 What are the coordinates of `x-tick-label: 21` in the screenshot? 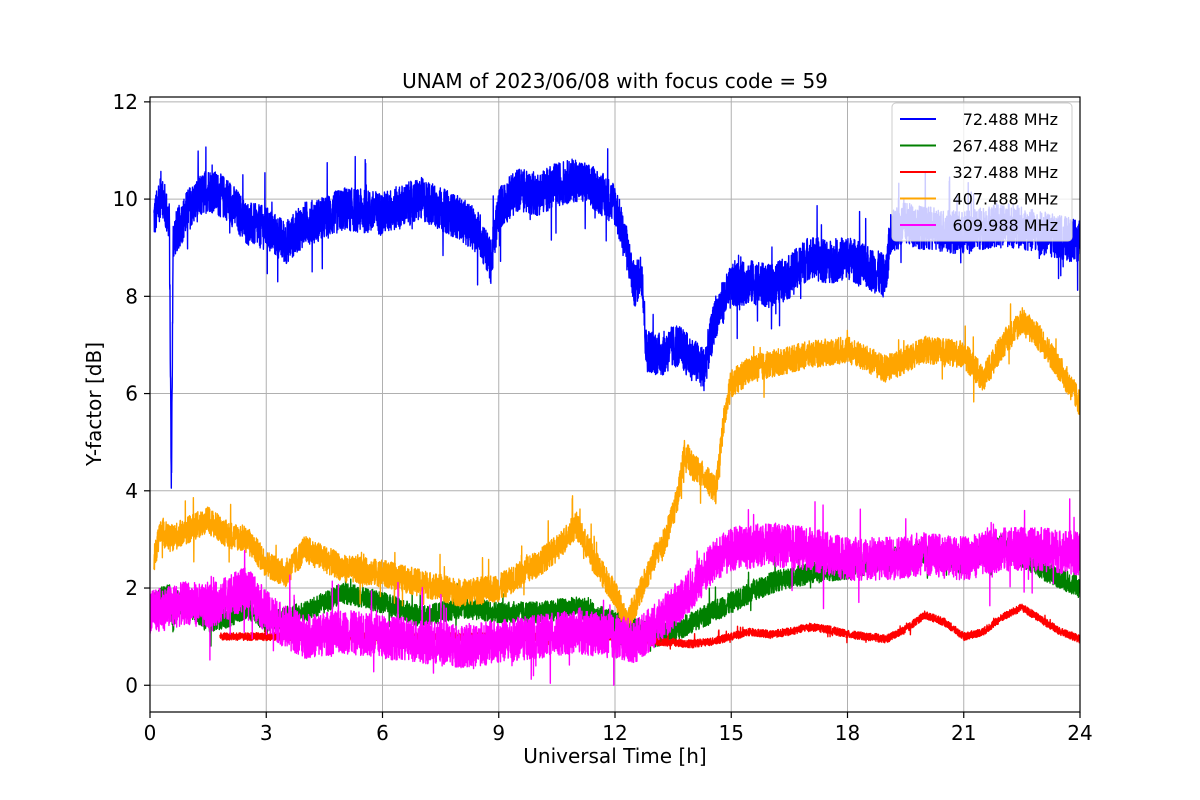 It's located at (963, 733).